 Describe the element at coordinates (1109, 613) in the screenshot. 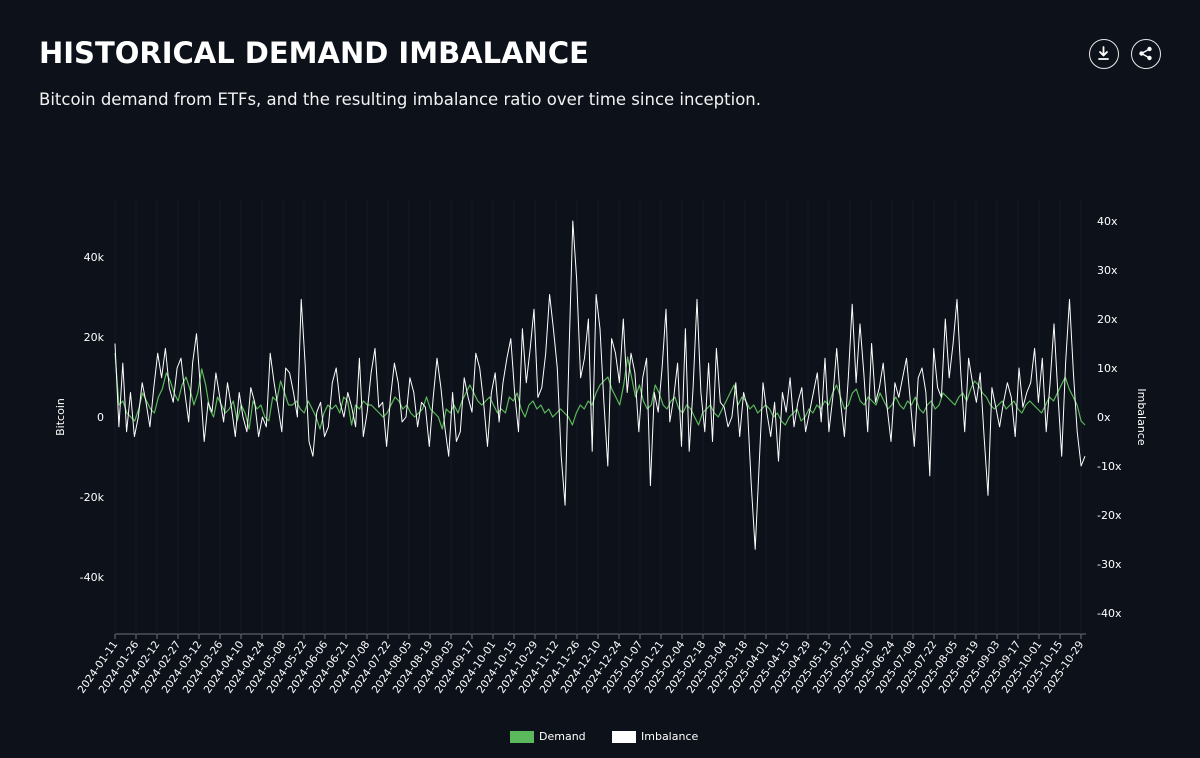

I see `y-right-tick-label: -40x` at that location.